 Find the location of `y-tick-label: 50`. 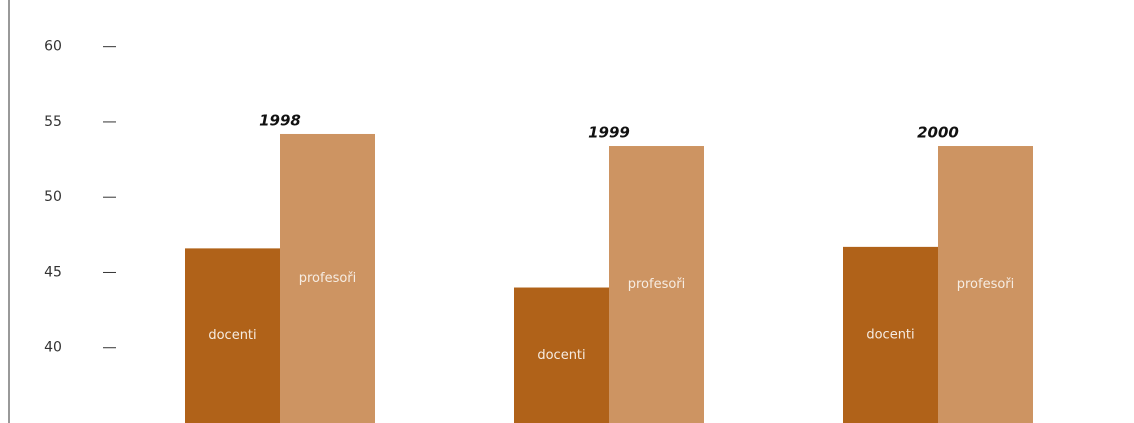

y-tick-label: 50 is located at coordinates (53, 197).